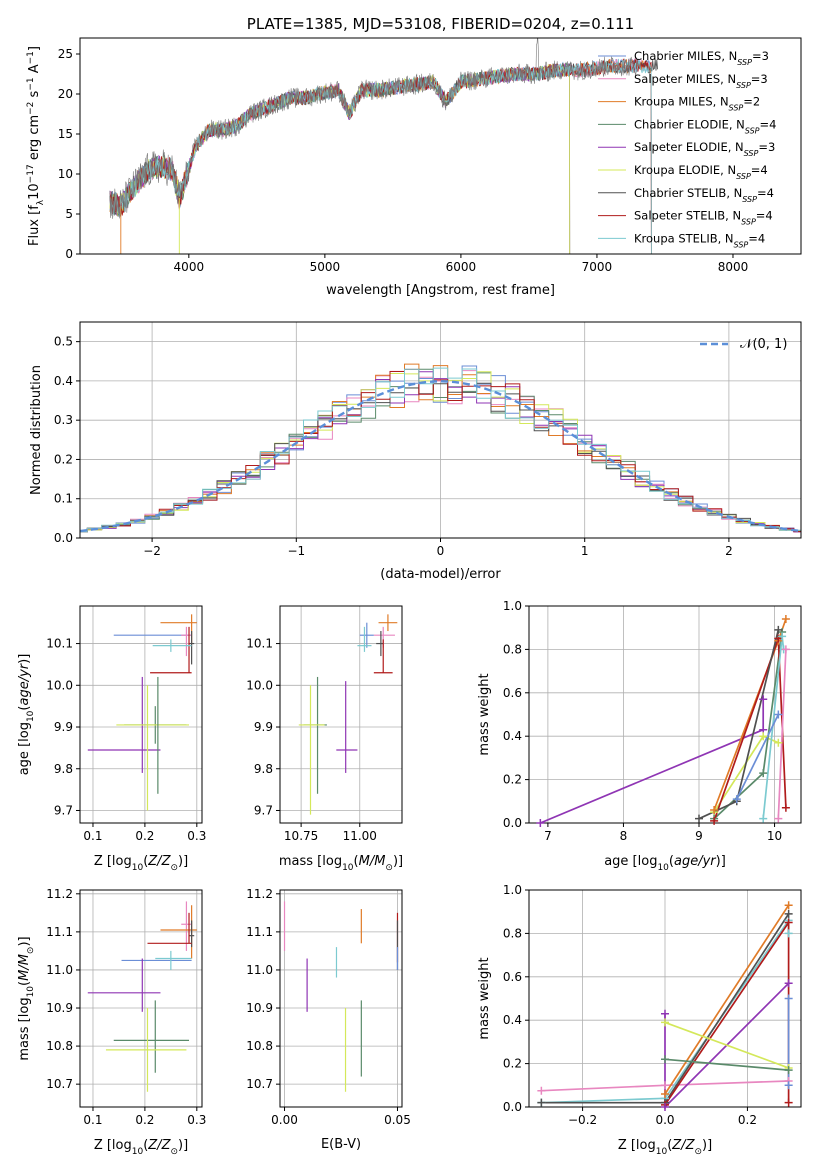 The image size is (819, 1170). I want to click on normal-curve, so click(440, 456).